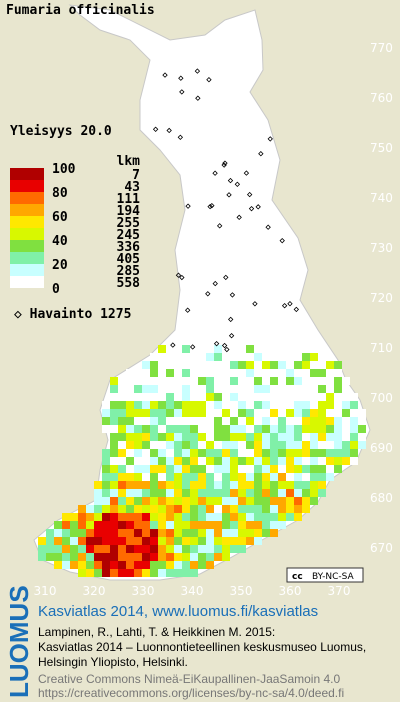 Image resolution: width=400 pixels, height=702 pixels. Describe the element at coordinates (27, 234) in the screenshot. I see `legend-swatch` at that location.